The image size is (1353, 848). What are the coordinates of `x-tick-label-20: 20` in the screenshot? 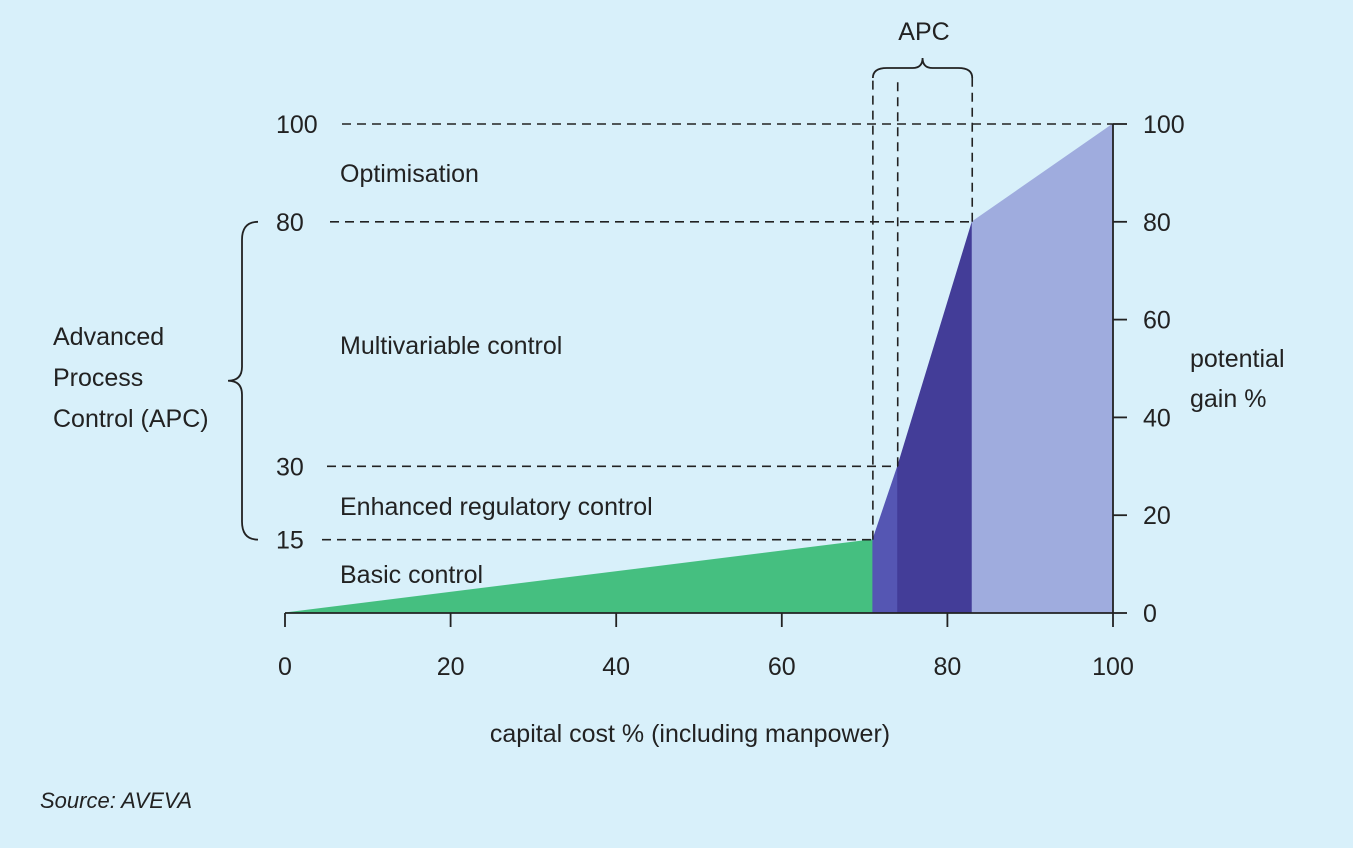 It's located at (451, 667).